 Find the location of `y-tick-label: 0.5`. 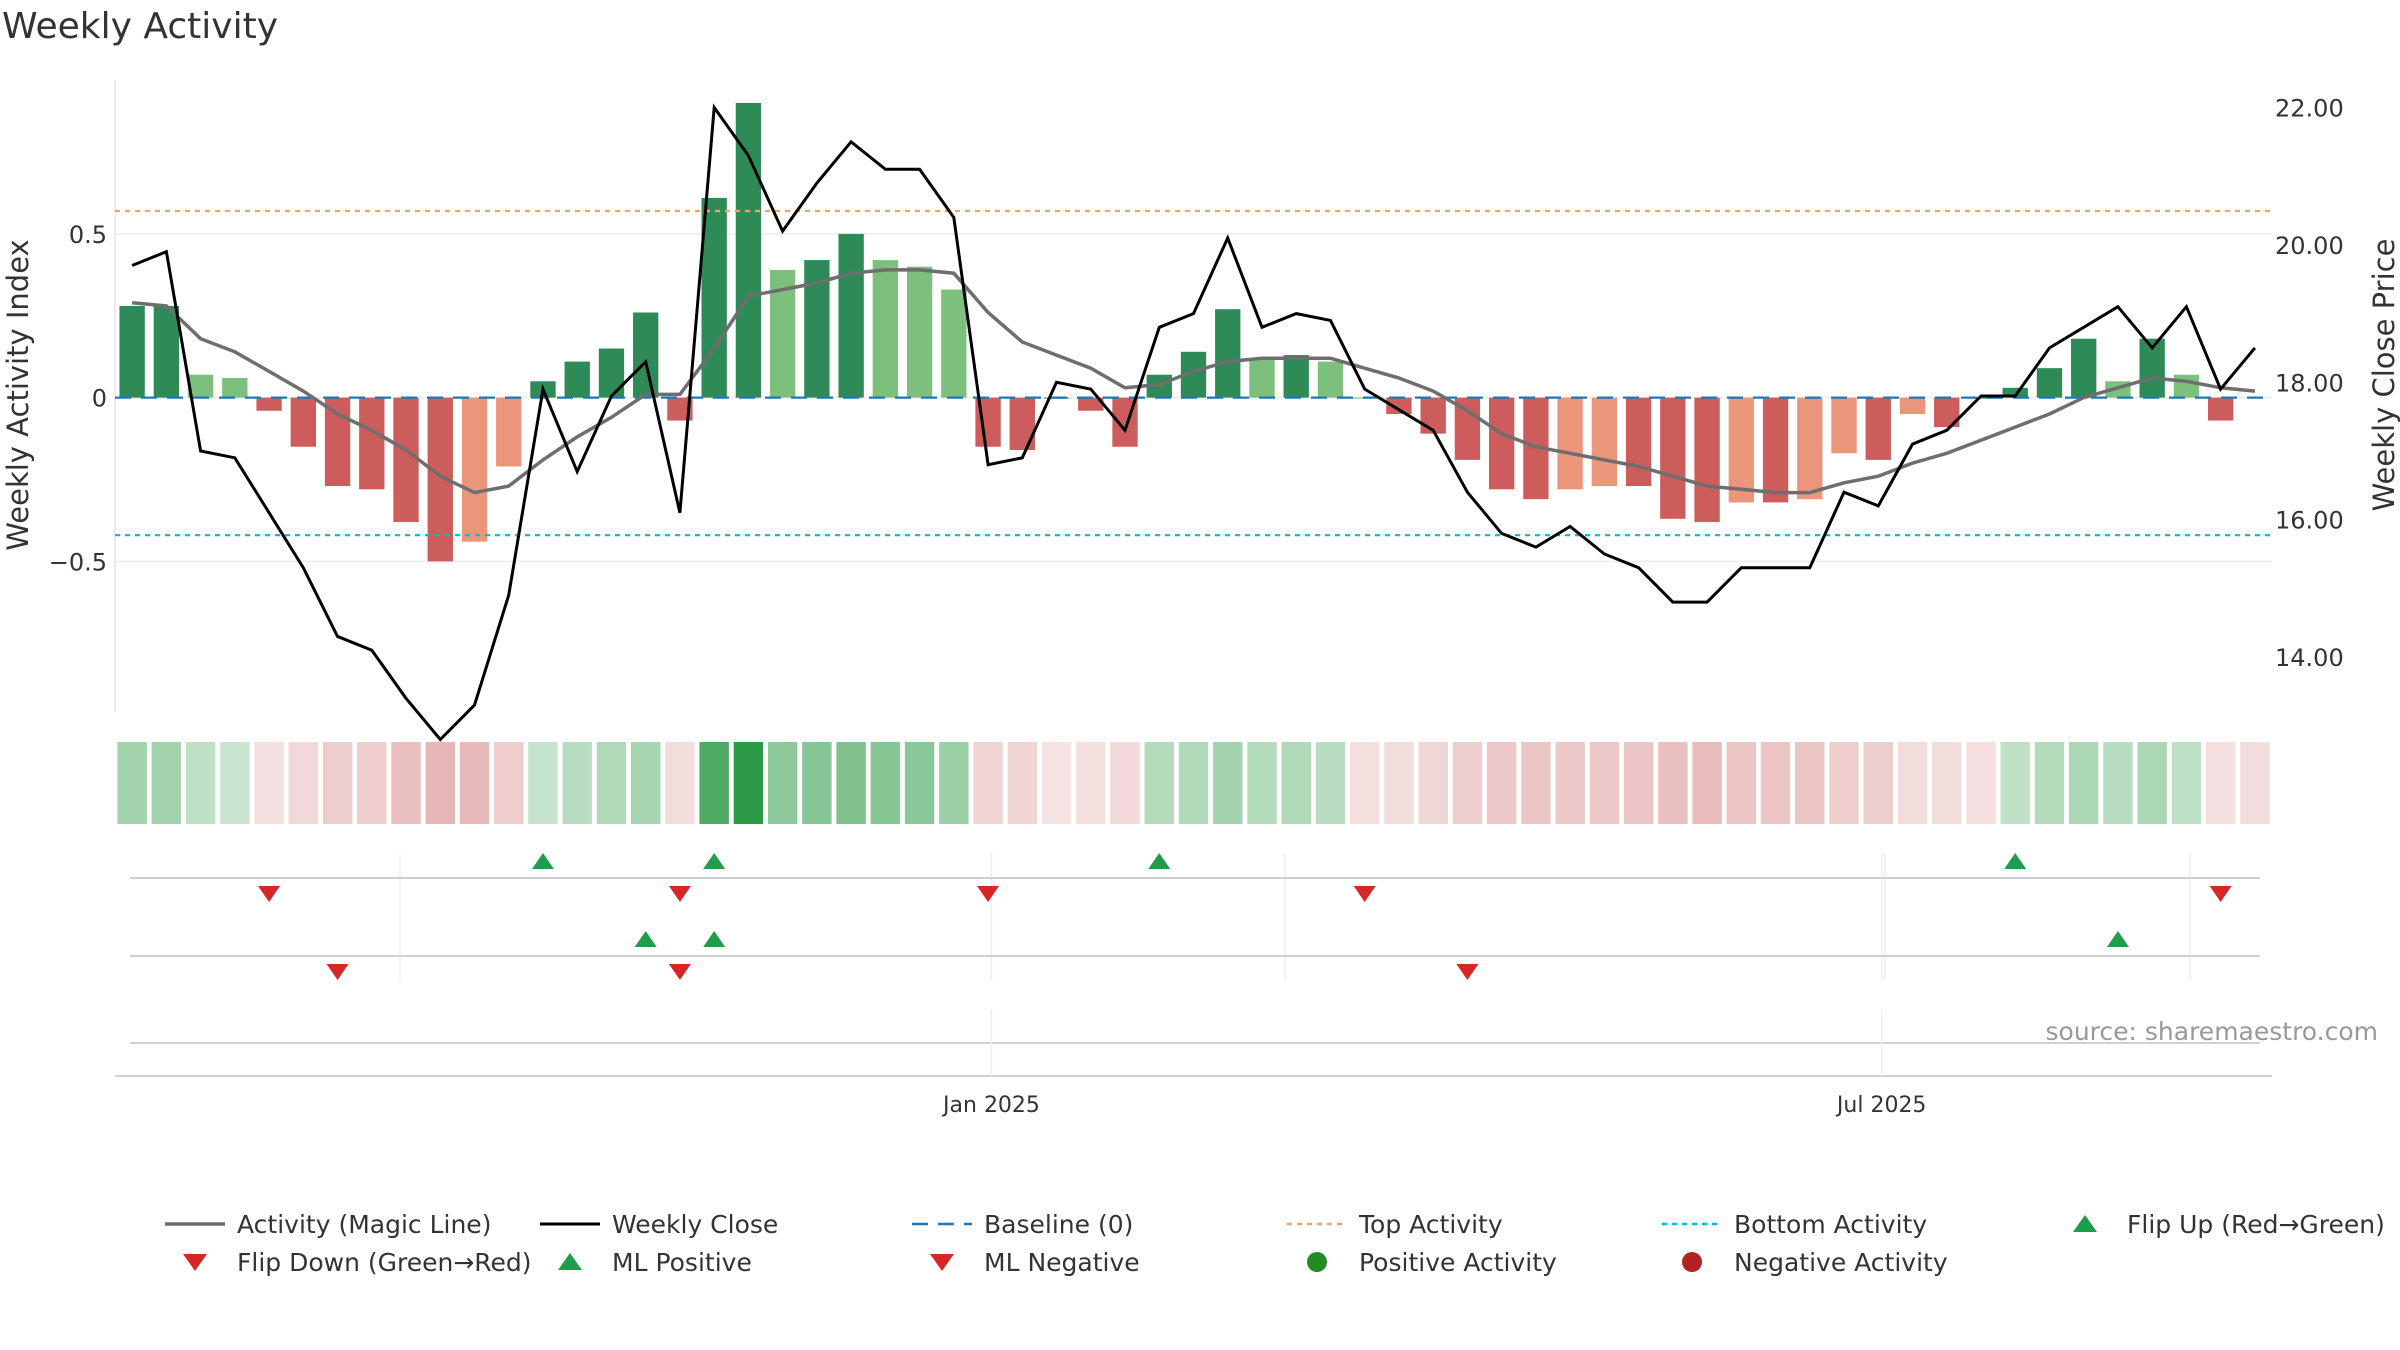

y-tick-label: 0.5 is located at coordinates (88, 235).